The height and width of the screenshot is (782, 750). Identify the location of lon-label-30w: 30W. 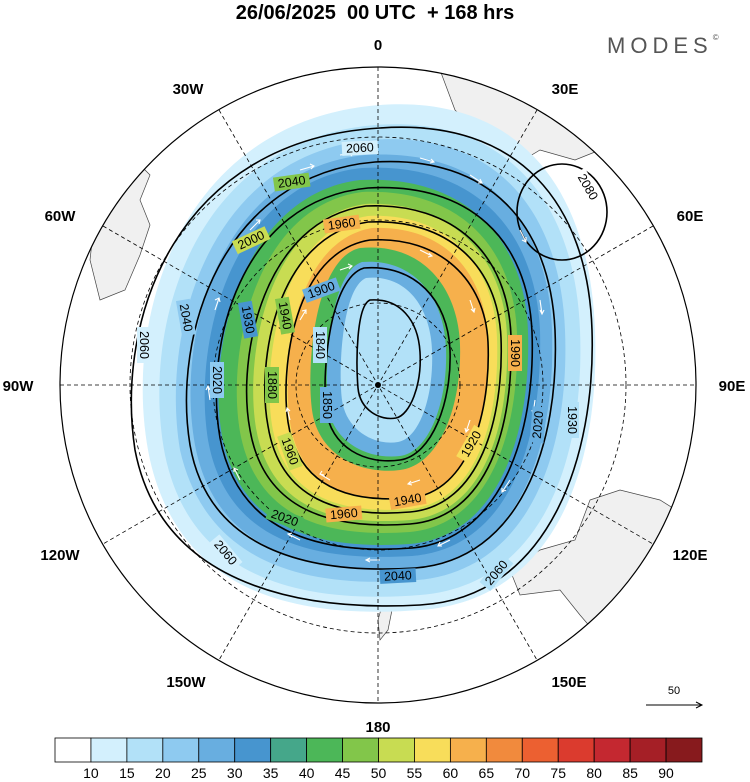
(189, 89).